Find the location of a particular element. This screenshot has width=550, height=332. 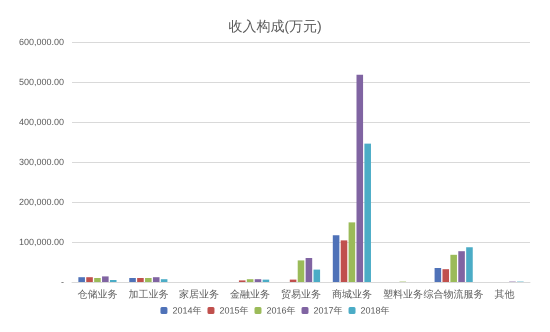

y-tick-label: - is located at coordinates (62, 282).